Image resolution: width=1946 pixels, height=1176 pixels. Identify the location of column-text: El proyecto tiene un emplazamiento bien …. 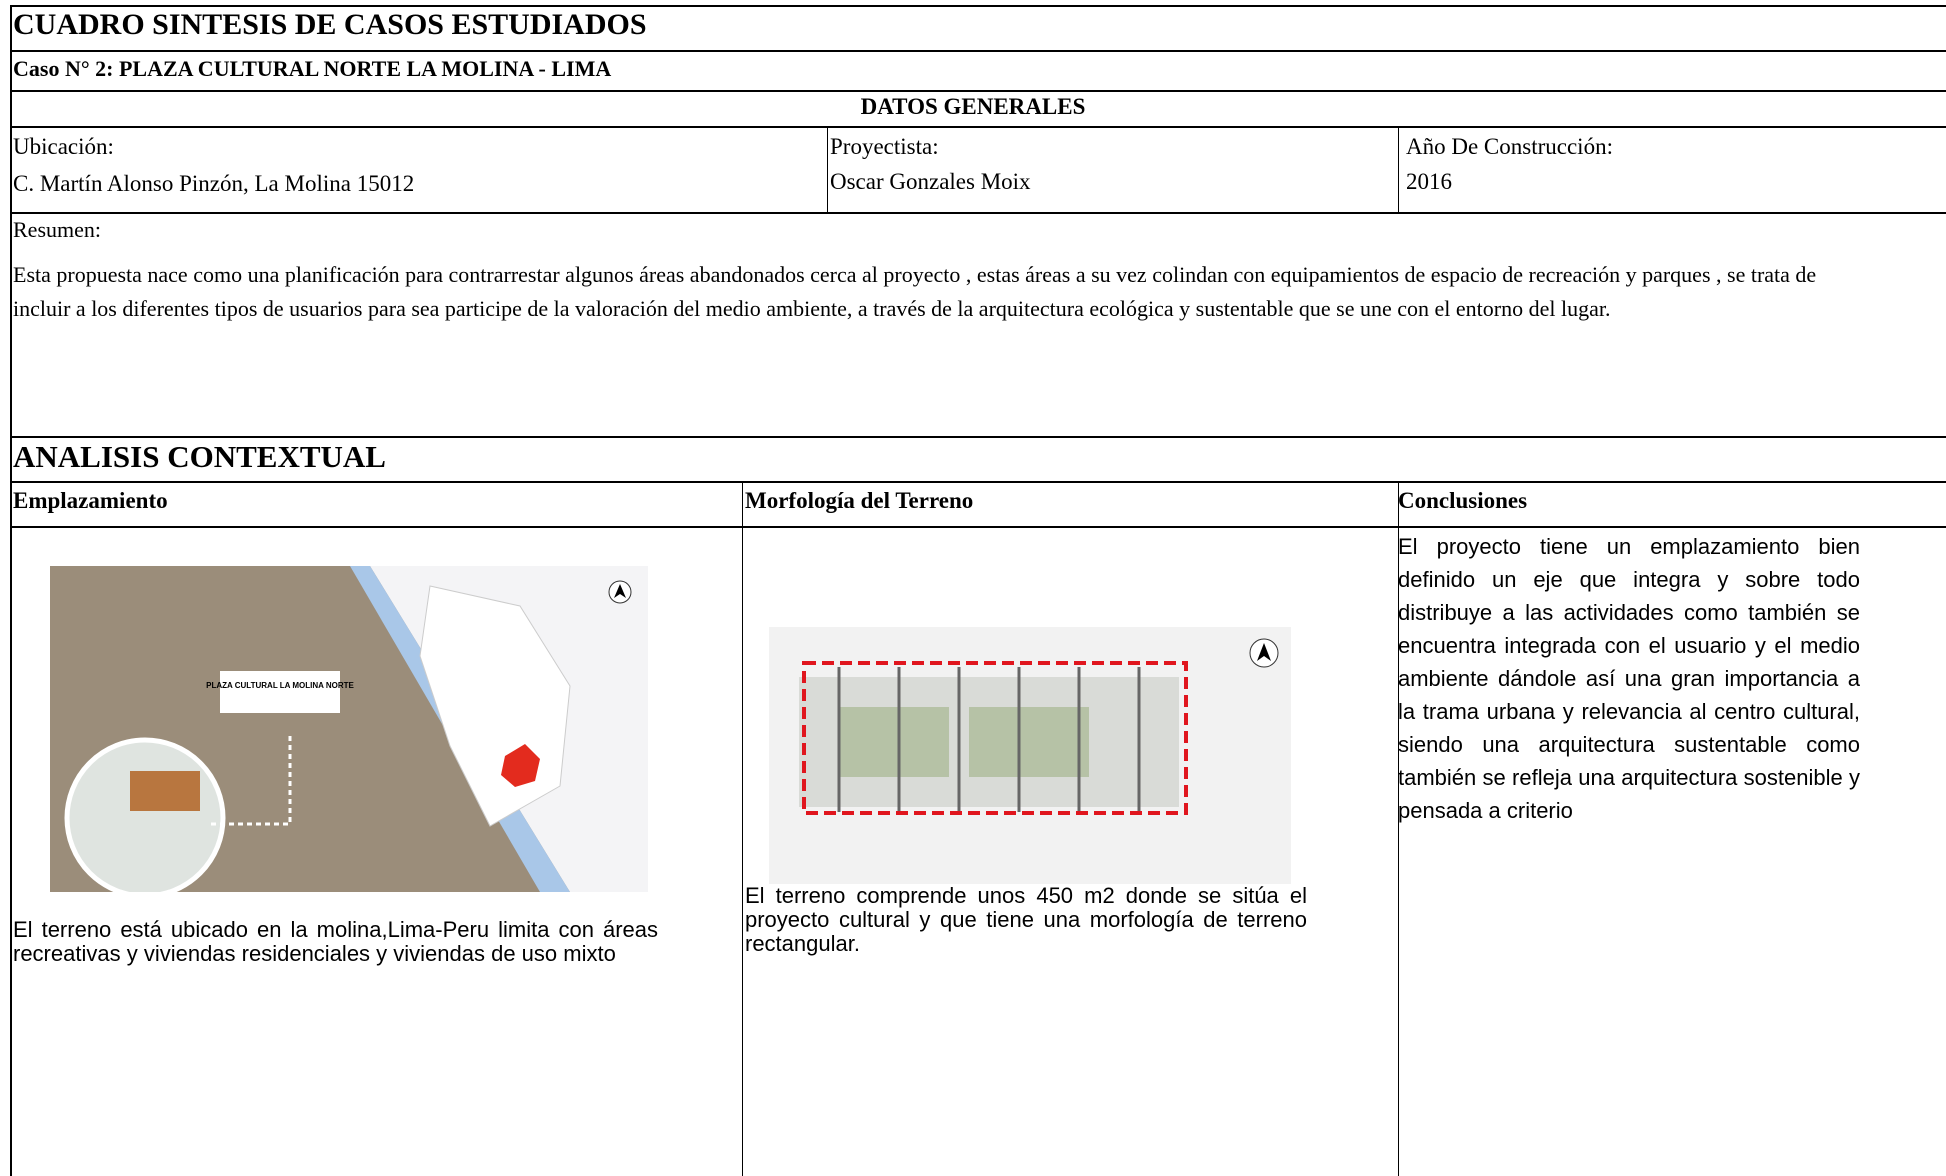
(1629, 678).